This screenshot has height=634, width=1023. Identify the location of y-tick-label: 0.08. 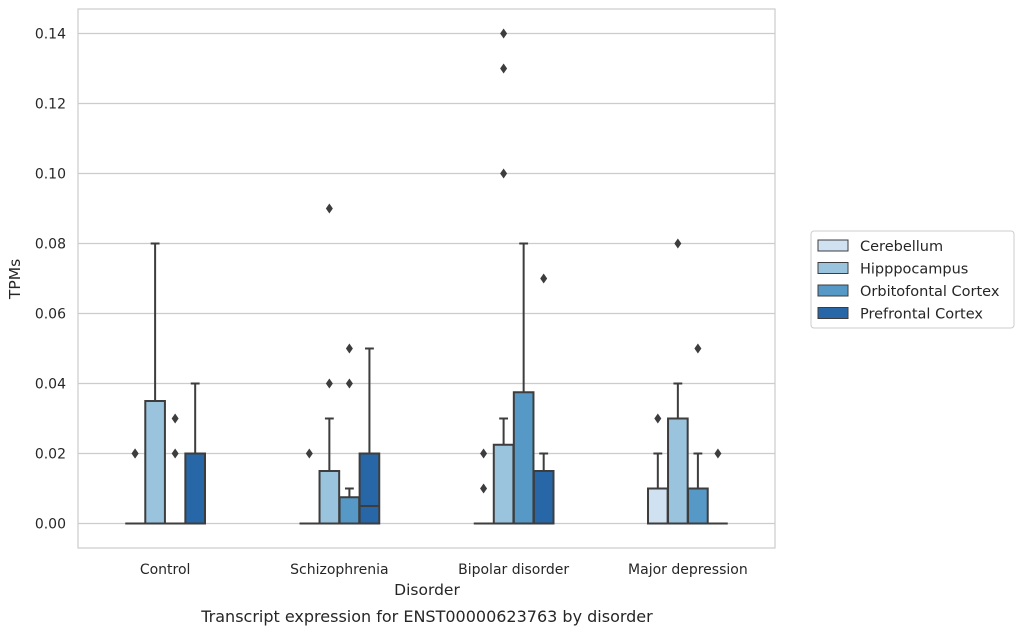
(50, 245).